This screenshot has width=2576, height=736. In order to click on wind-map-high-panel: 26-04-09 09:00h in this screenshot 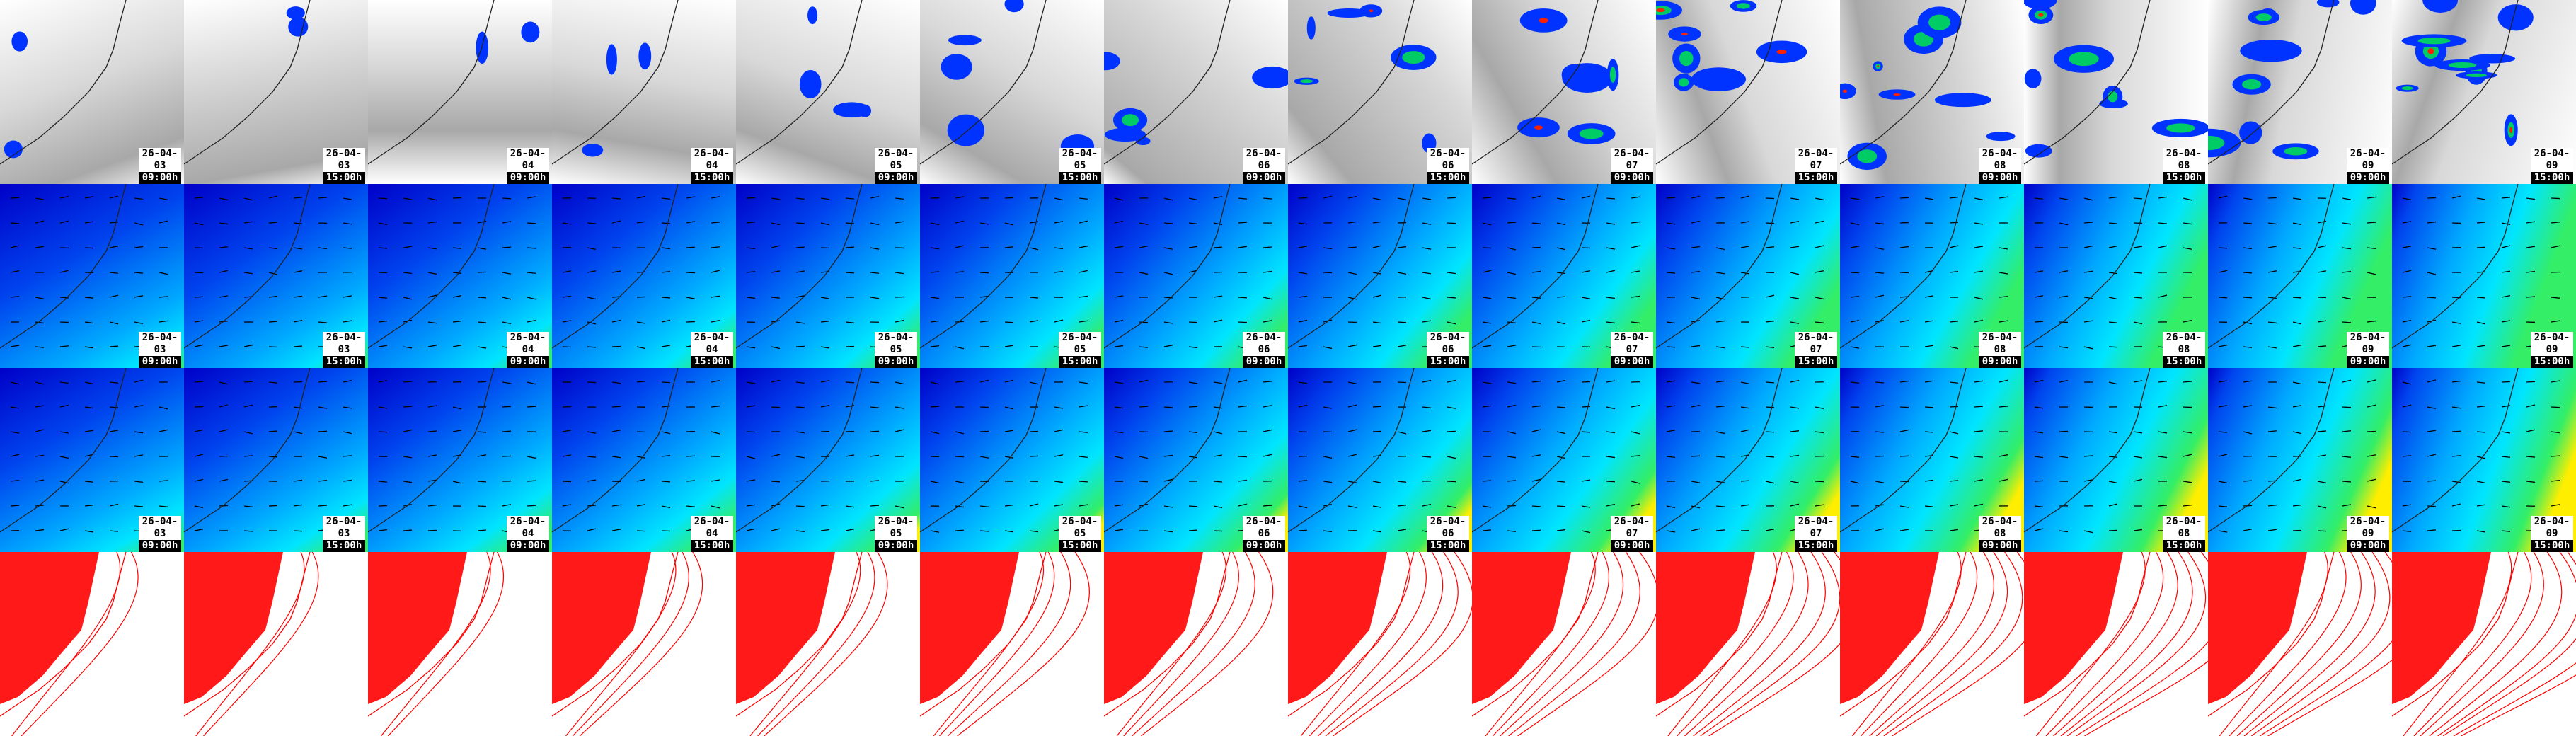, I will do `click(2300, 460)`.